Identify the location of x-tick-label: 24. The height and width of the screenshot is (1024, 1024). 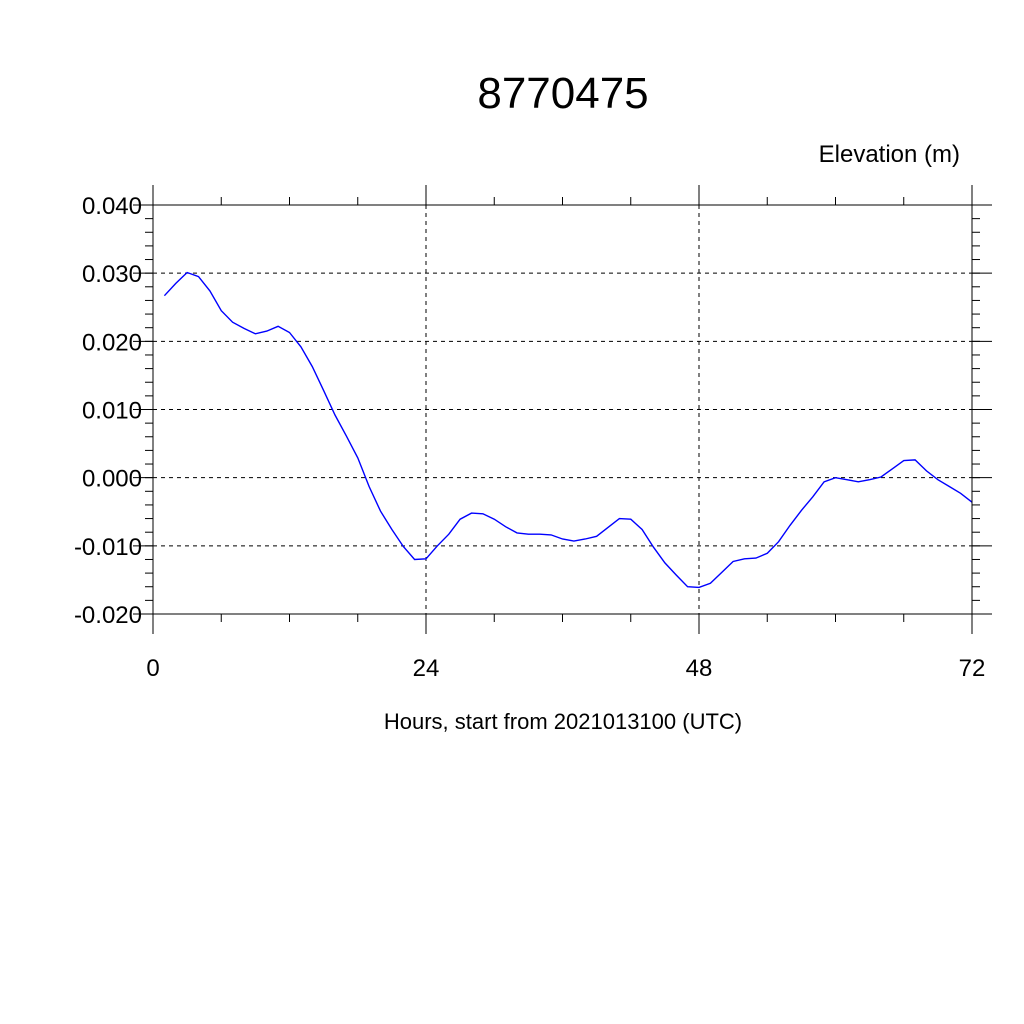
(426, 668).